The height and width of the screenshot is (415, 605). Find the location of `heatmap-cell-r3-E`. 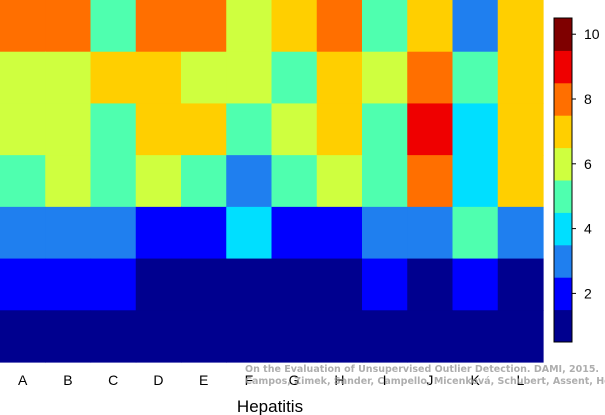

heatmap-cell-r3-E is located at coordinates (204, 129).